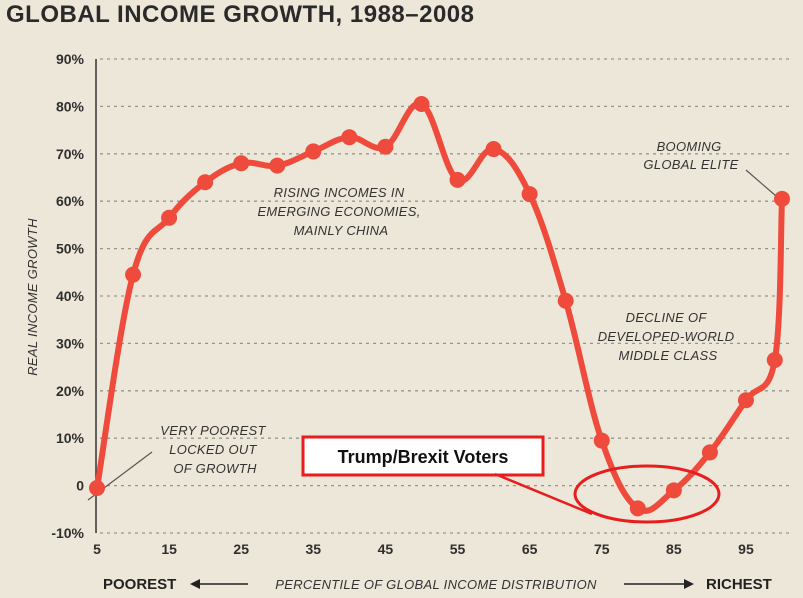 The height and width of the screenshot is (598, 803). What do you see at coordinates (674, 549) in the screenshot?
I see `x-tick-label: 85` at bounding box center [674, 549].